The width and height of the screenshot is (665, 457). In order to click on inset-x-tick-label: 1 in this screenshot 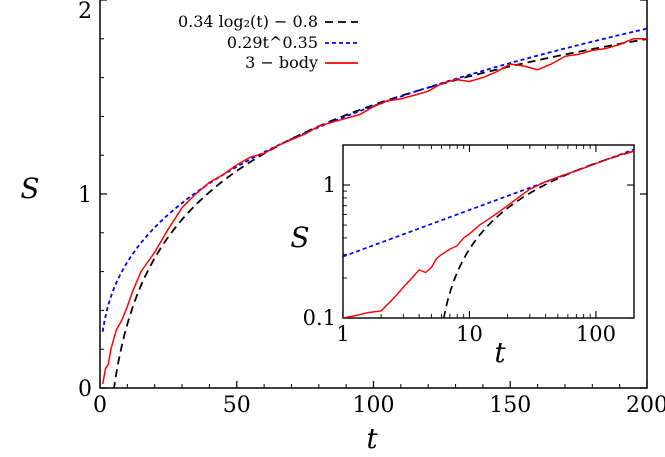, I will do `click(342, 334)`.